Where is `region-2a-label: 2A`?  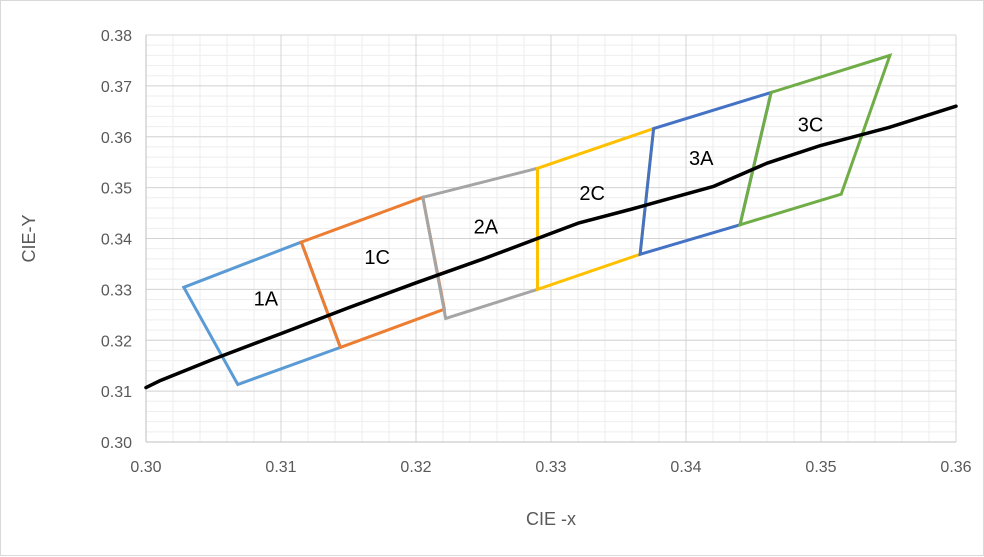 region-2a-label: 2A is located at coordinates (486, 227).